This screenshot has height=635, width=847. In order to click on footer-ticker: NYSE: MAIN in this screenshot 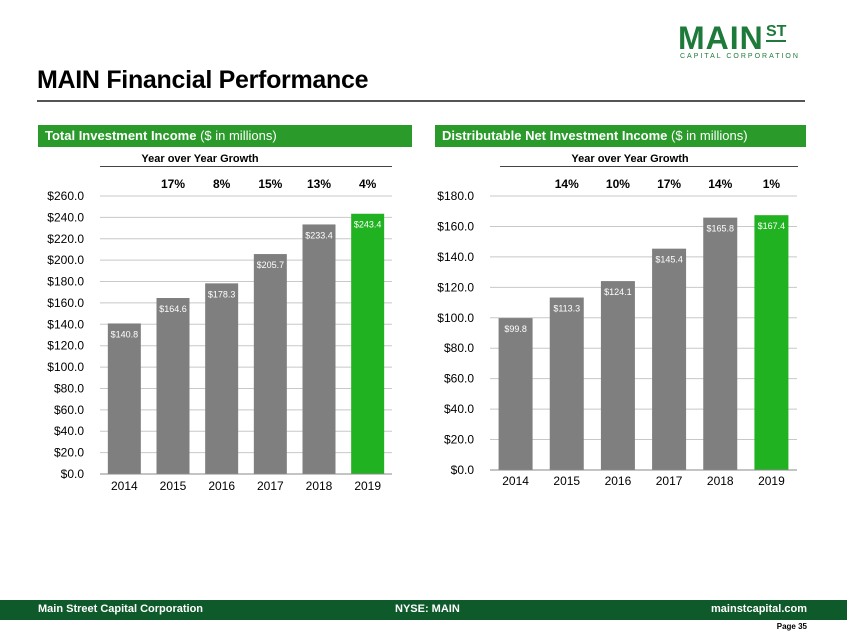, I will do `click(427, 609)`.